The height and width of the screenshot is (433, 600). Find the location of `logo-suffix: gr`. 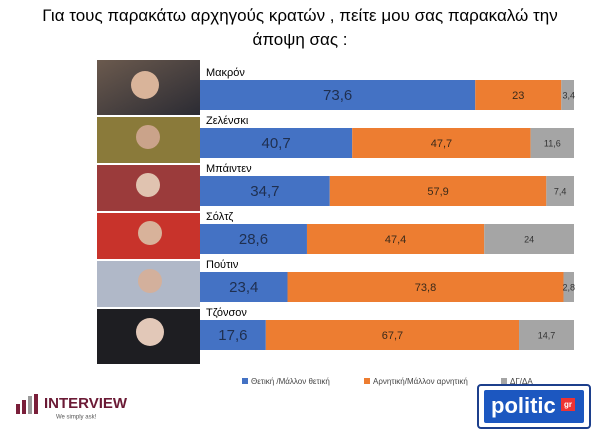

logo-suffix: gr is located at coordinates (568, 404).